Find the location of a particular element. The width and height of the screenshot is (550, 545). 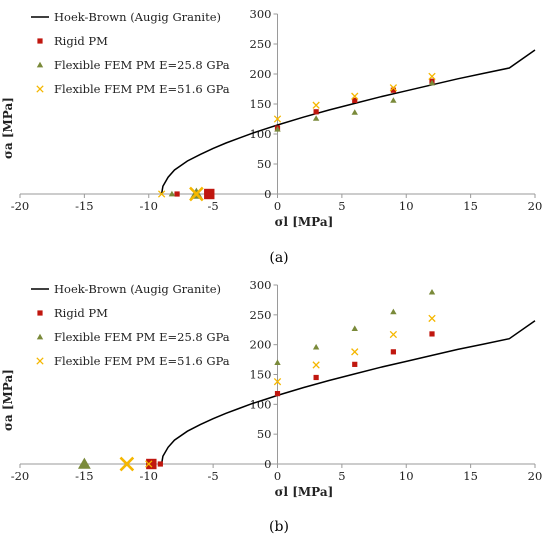

panel-caption: (a) is located at coordinates (278, 258).